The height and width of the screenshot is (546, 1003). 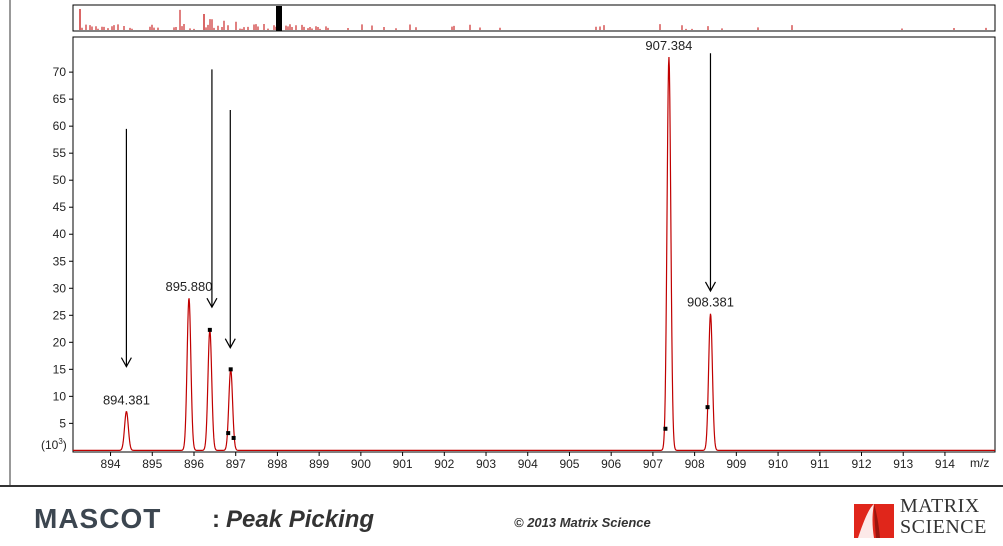 What do you see at coordinates (403, 464) in the screenshot?
I see `x-tick-label-901: 901` at bounding box center [403, 464].